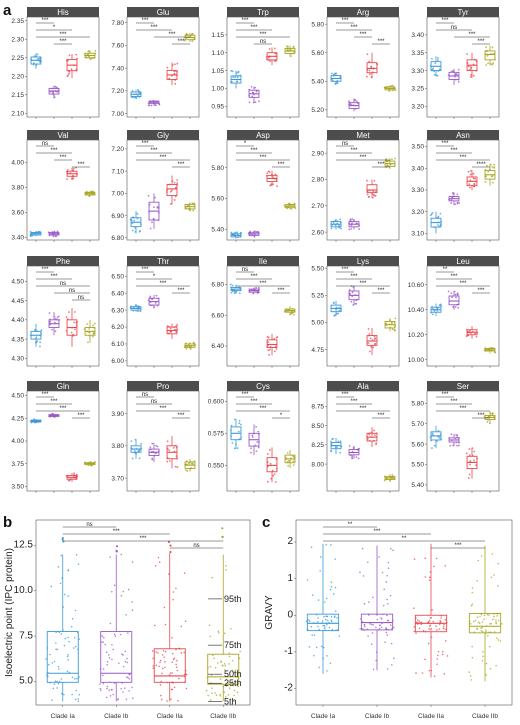  I want to click on y-tick-label: 2.35, so click(17, 21).